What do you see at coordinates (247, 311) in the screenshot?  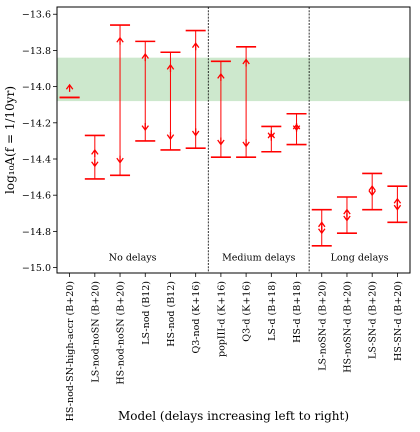 I see `x-tick-label-8: Q3-d (K+16)` at bounding box center [247, 311].